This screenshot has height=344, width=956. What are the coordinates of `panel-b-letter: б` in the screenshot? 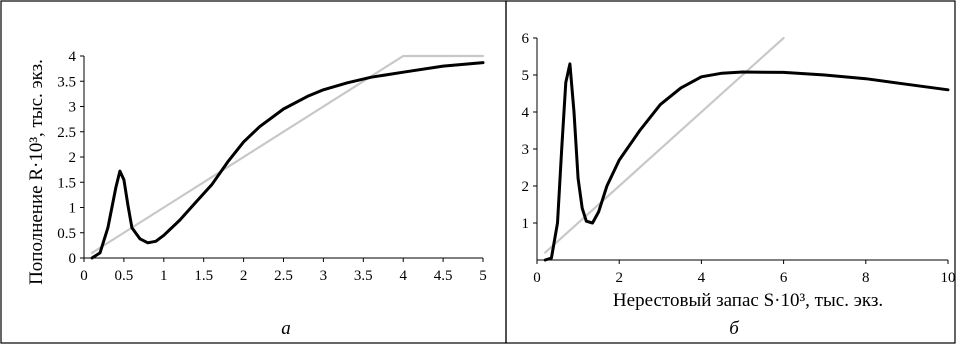 It's located at (734, 328).